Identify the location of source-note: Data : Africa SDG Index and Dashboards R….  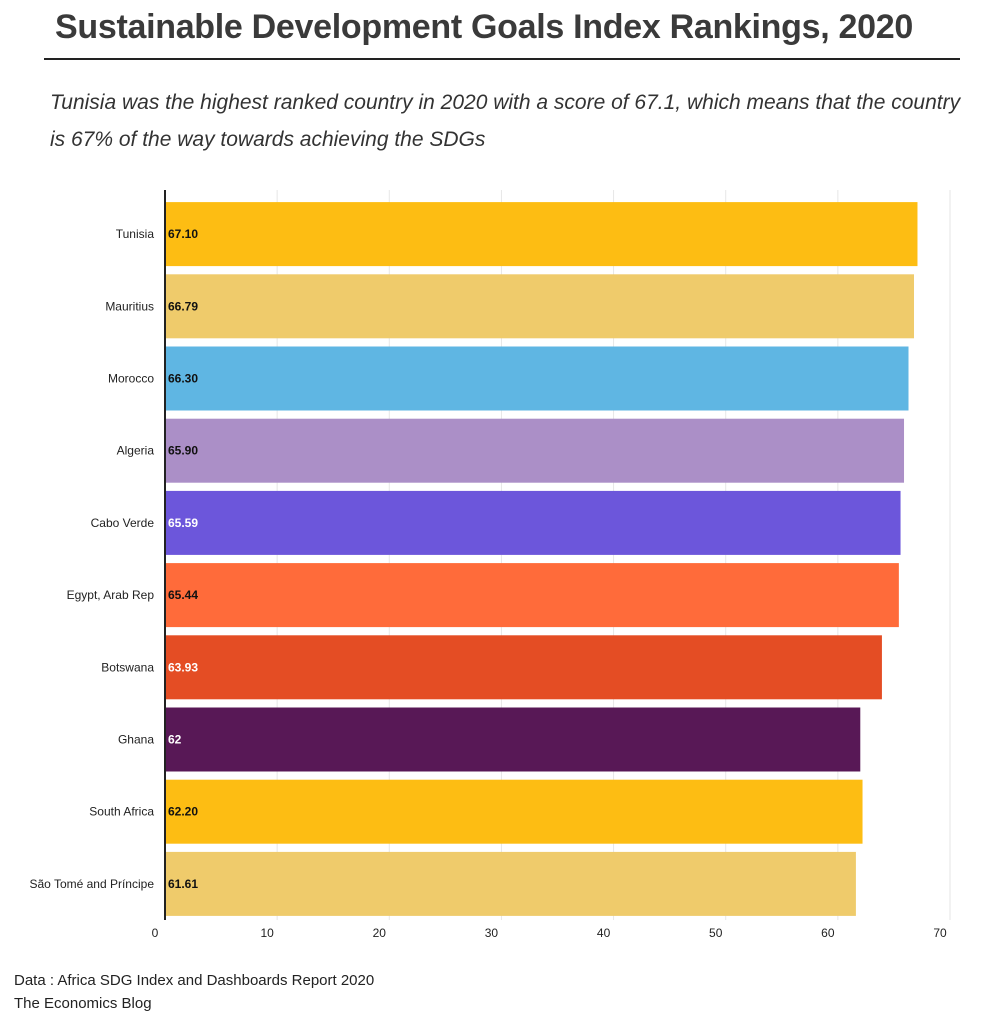
(194, 980).